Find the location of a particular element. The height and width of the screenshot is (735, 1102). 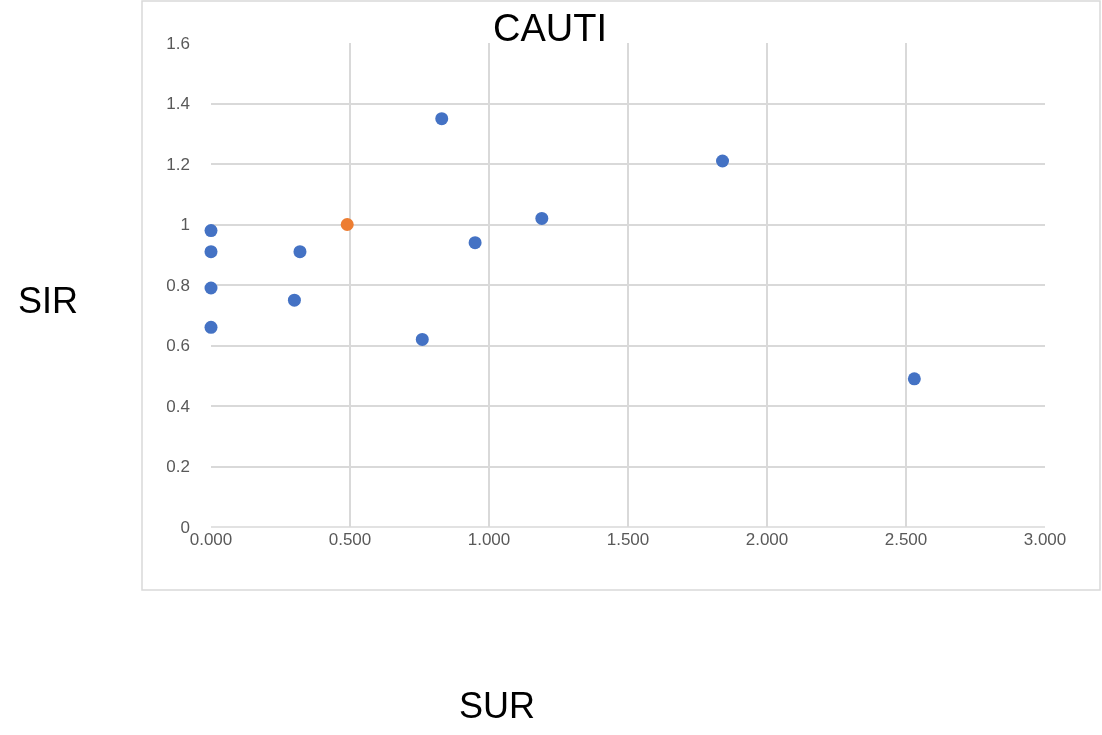

x-tick-label: 2.500 is located at coordinates (906, 539).